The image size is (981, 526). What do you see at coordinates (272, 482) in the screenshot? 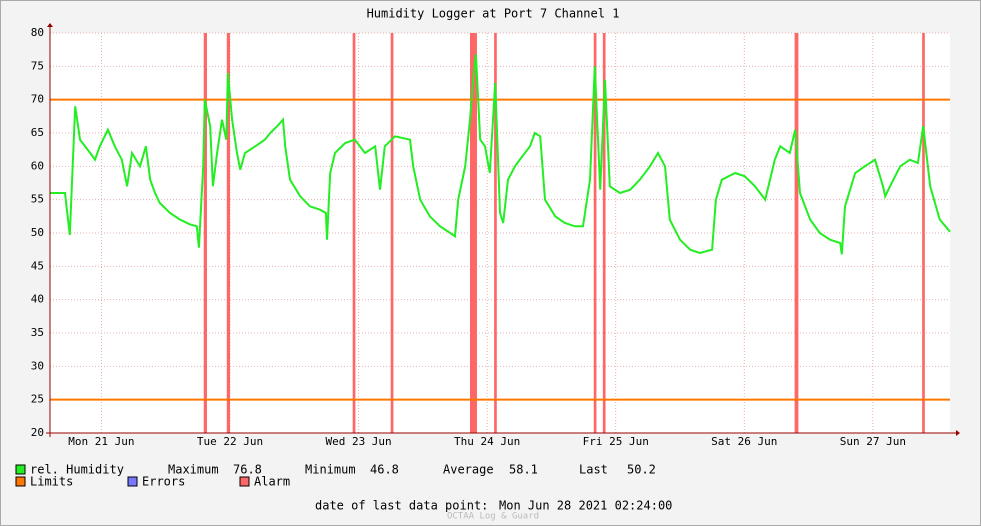
I see `legend-label: Alarm` at bounding box center [272, 482].